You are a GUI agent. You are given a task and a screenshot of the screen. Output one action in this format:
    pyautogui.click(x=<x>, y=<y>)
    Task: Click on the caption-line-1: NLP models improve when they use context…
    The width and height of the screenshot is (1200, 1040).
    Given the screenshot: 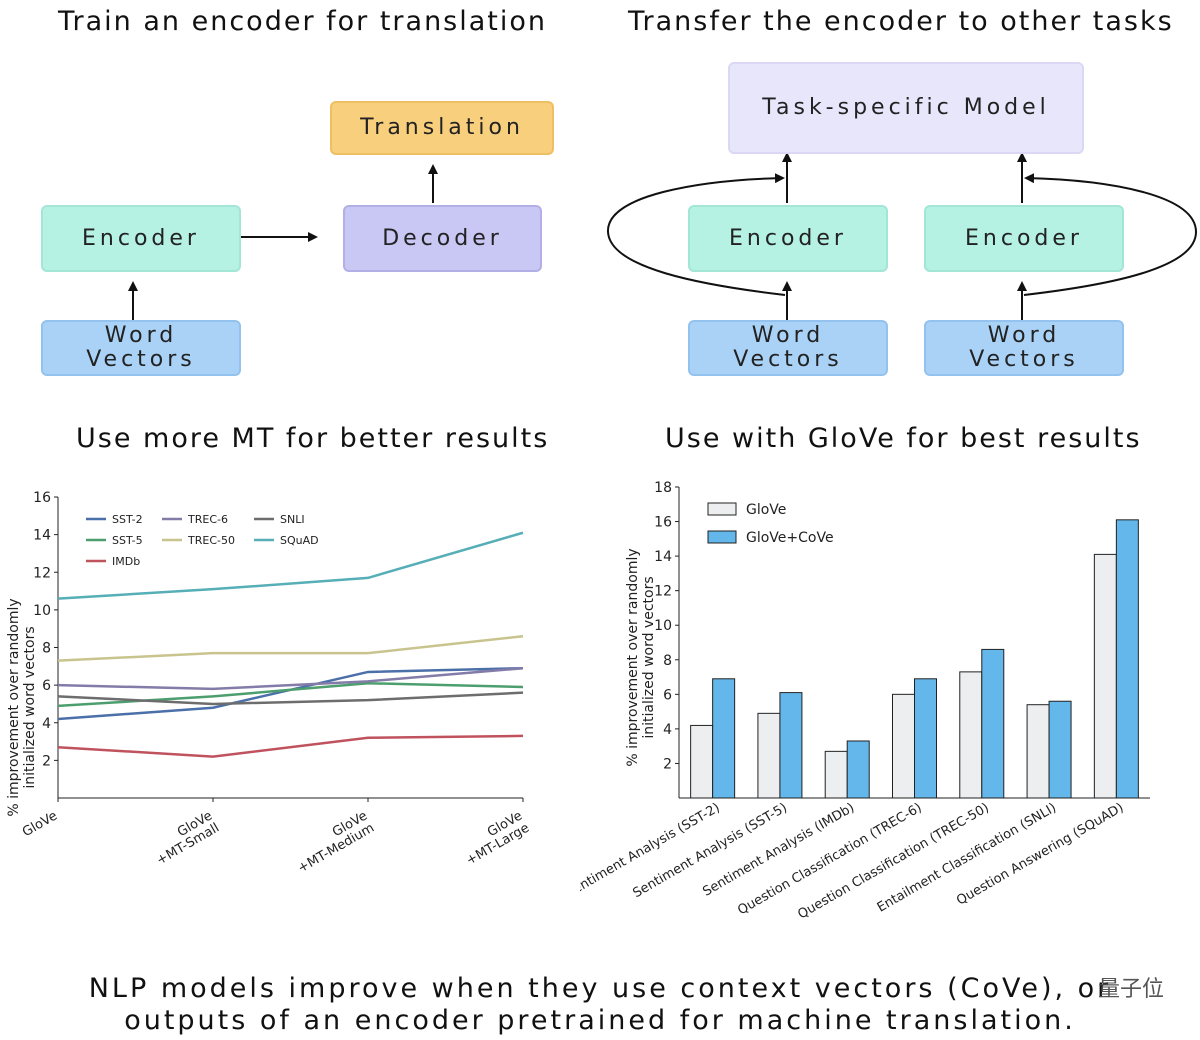 What is the action you would take?
    pyautogui.click(x=600, y=988)
    